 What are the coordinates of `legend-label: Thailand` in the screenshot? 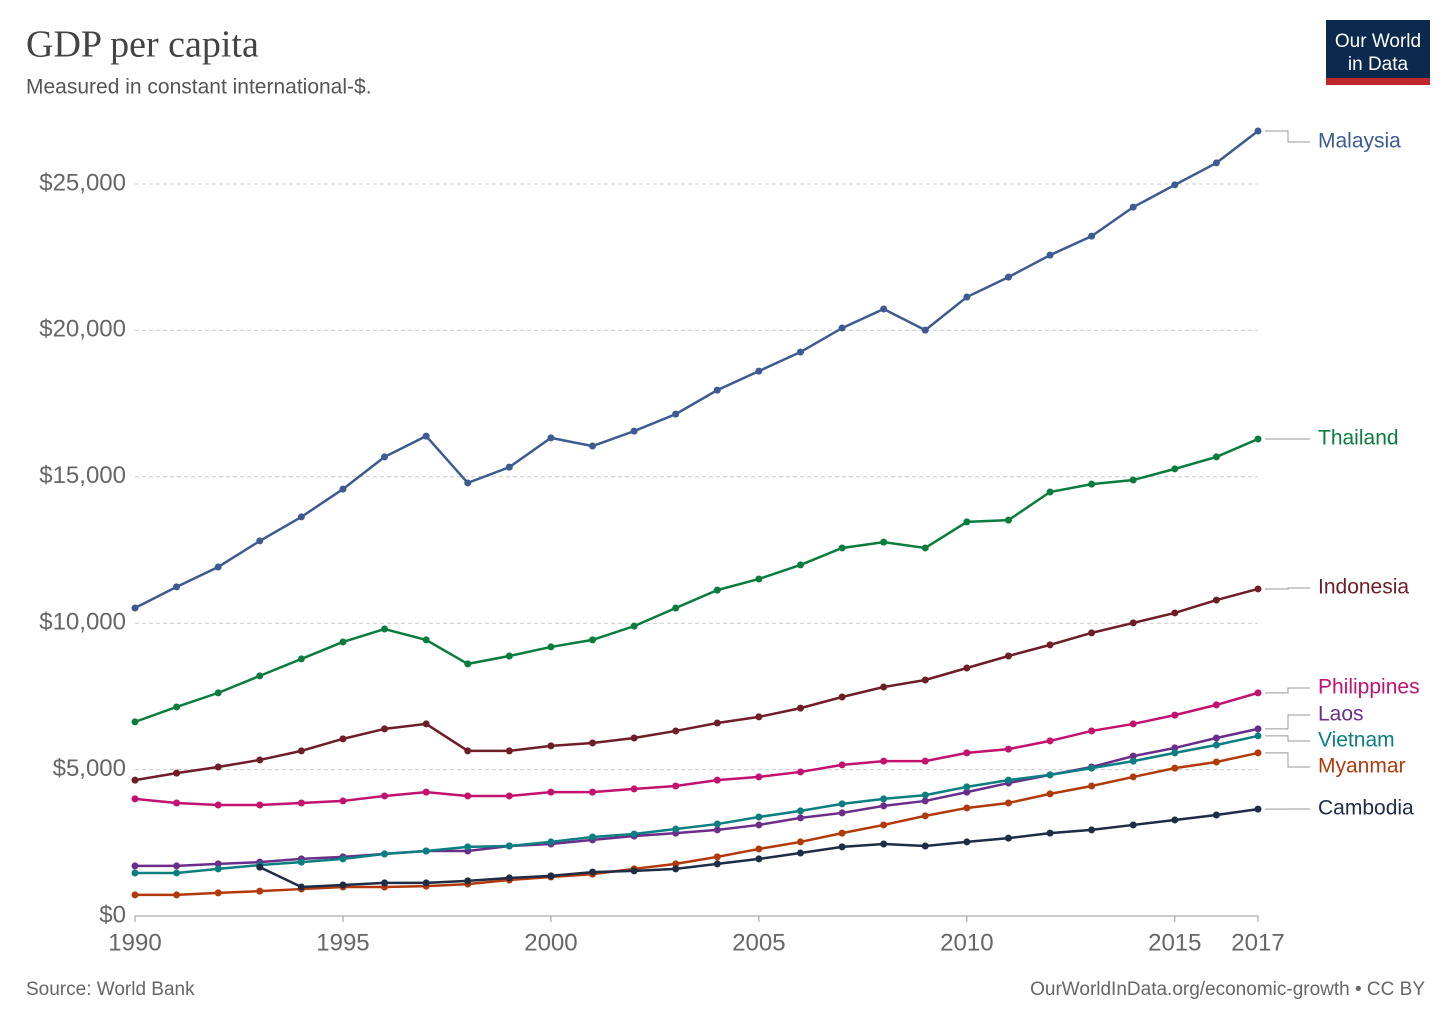 It's located at (1358, 438).